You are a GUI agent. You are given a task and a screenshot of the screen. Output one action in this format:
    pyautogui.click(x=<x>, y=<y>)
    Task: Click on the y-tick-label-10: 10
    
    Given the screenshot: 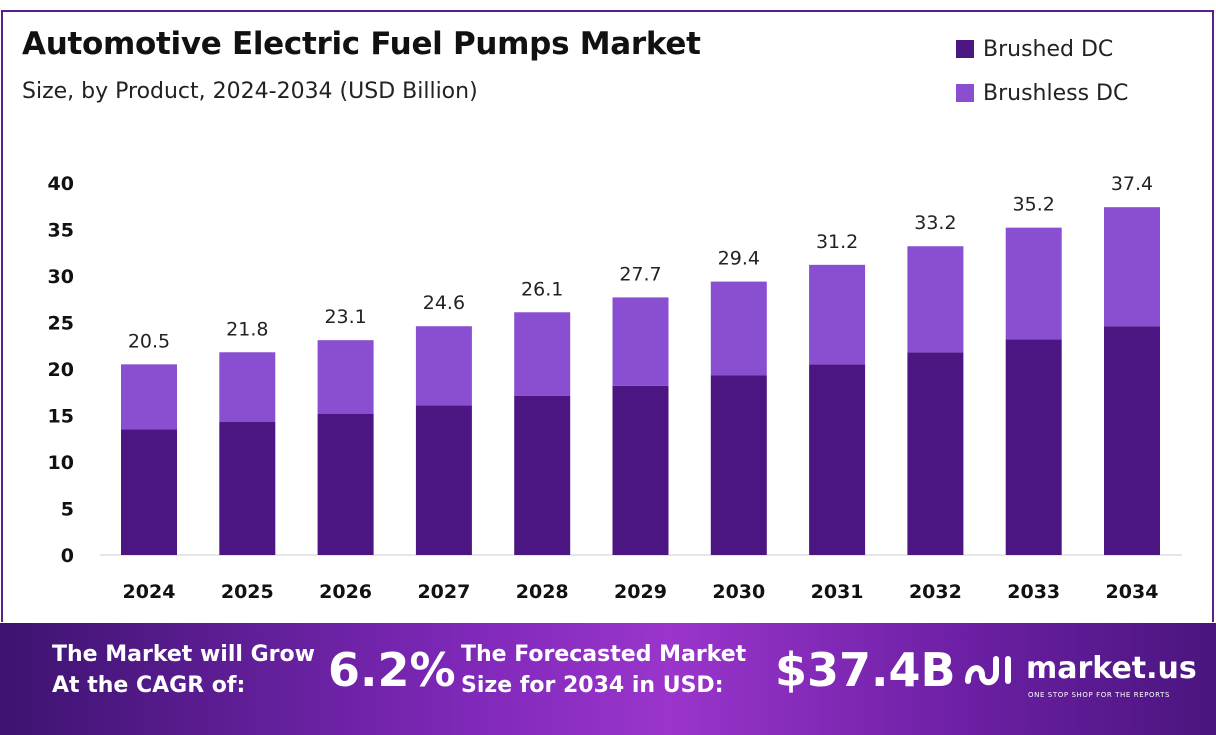 What is the action you would take?
    pyautogui.click(x=61, y=463)
    